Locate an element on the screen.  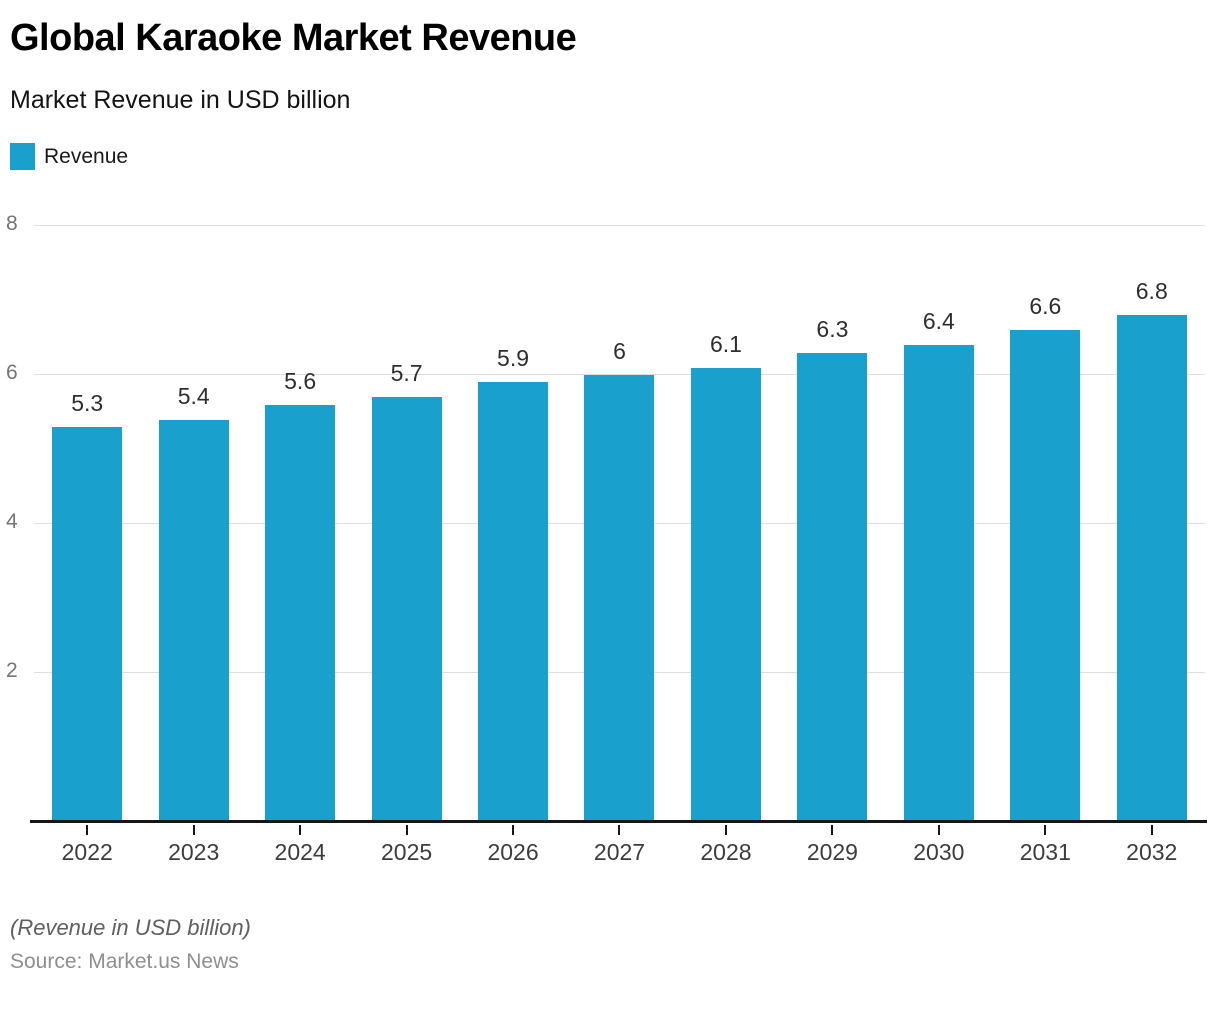
x-axis-label: 2031 is located at coordinates (1045, 852).